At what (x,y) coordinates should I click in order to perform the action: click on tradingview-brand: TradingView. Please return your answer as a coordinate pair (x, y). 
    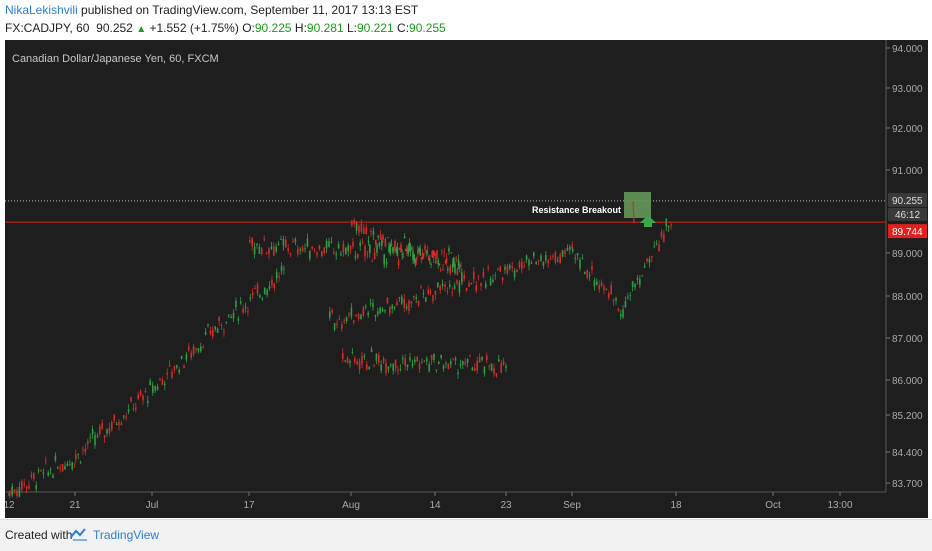
    Looking at the image, I should click on (126, 535).